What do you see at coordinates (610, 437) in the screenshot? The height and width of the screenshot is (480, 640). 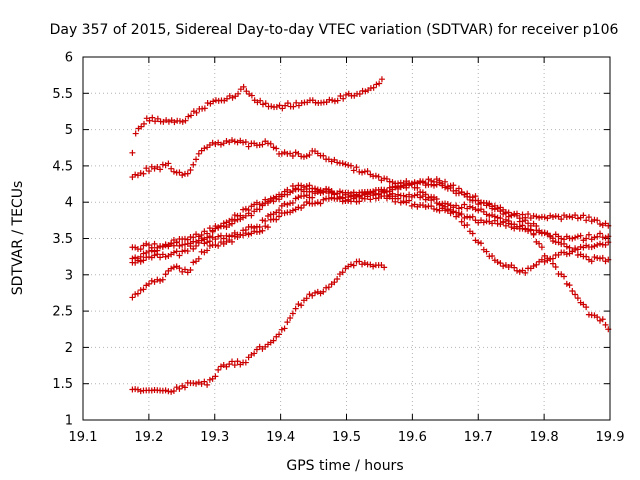 I see `x-tick-label: 19.9` at bounding box center [610, 437].